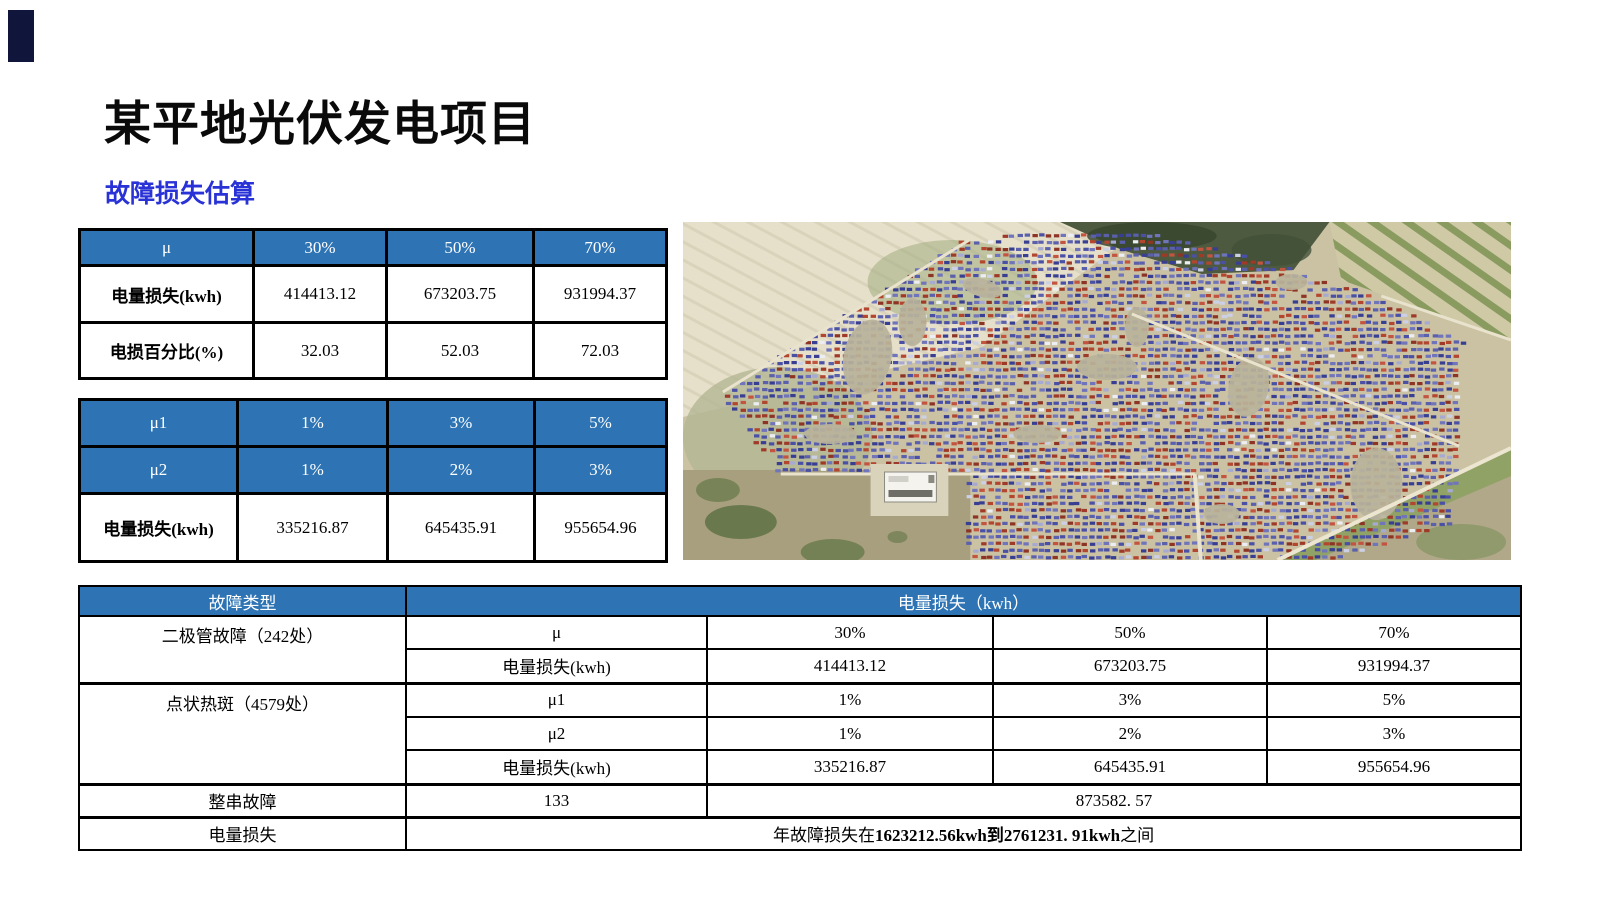  I want to click on table-cell: 50%, so click(1130, 632).